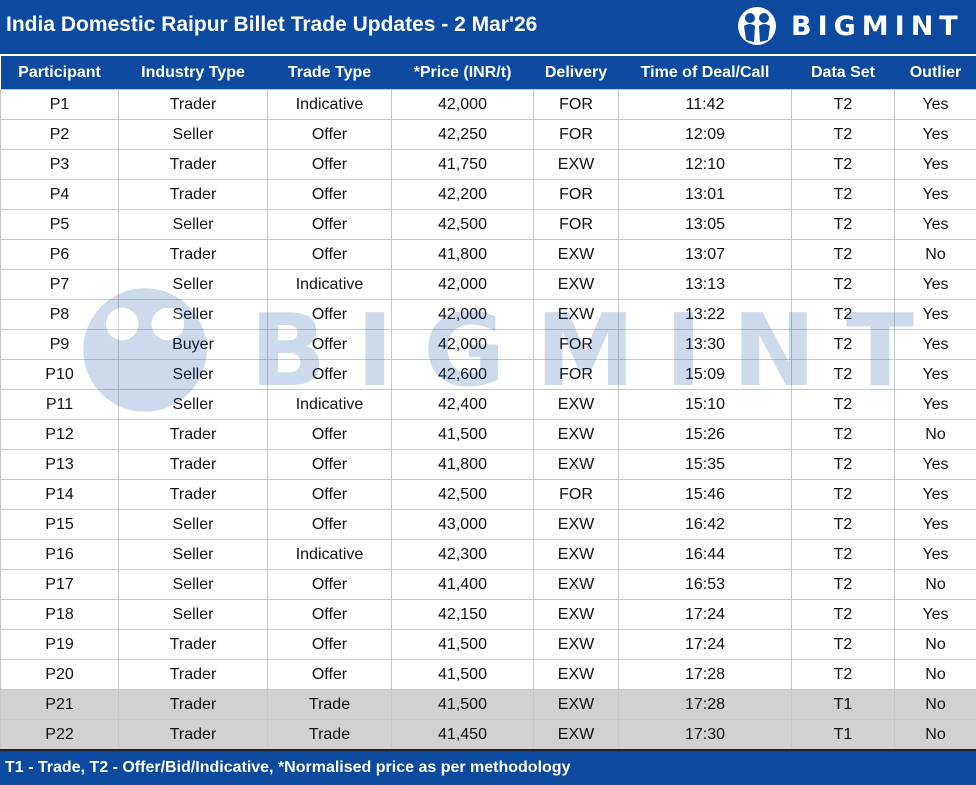 The height and width of the screenshot is (785, 976). Describe the element at coordinates (705, 134) in the screenshot. I see `table-cell: 12:09` at that location.